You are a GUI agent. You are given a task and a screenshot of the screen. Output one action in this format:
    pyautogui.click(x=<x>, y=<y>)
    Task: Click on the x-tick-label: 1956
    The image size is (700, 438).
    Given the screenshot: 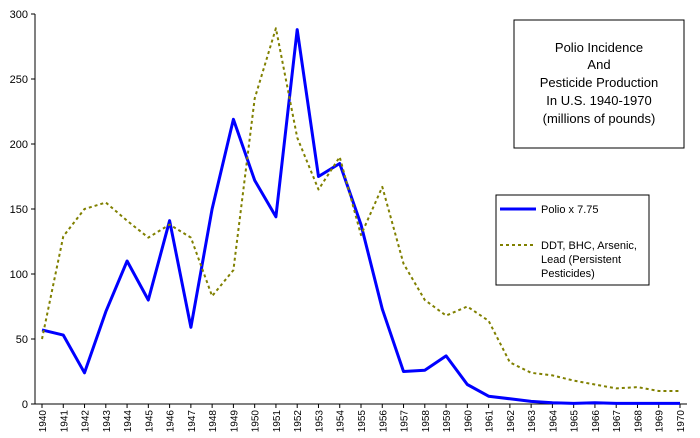 What is the action you would take?
    pyautogui.click(x=383, y=421)
    